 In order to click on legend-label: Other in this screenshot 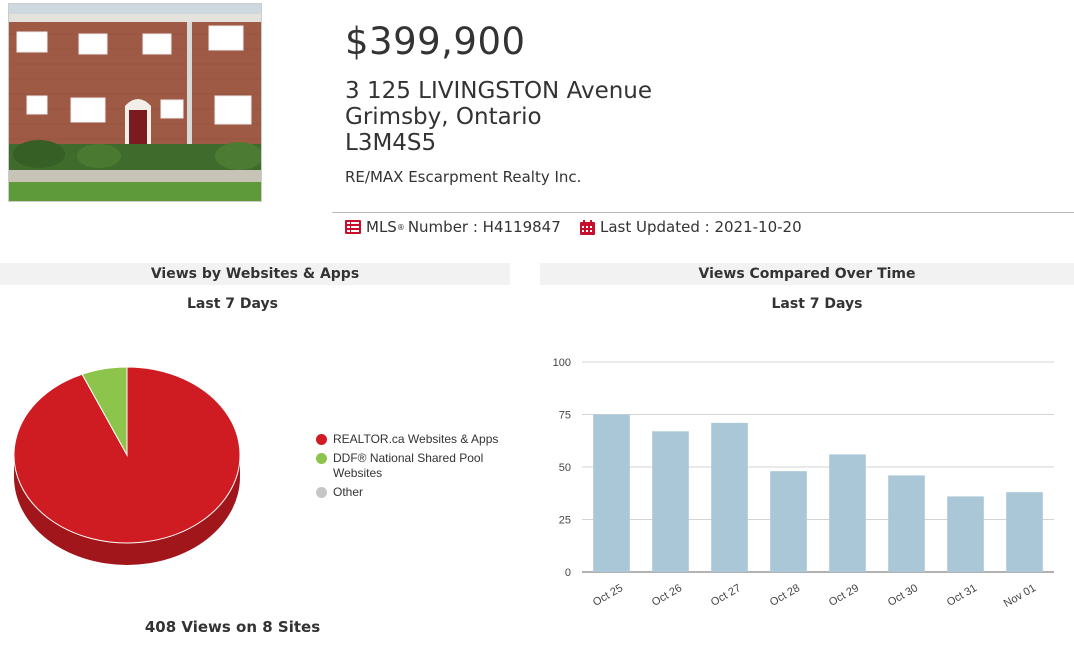, I will do `click(348, 492)`.